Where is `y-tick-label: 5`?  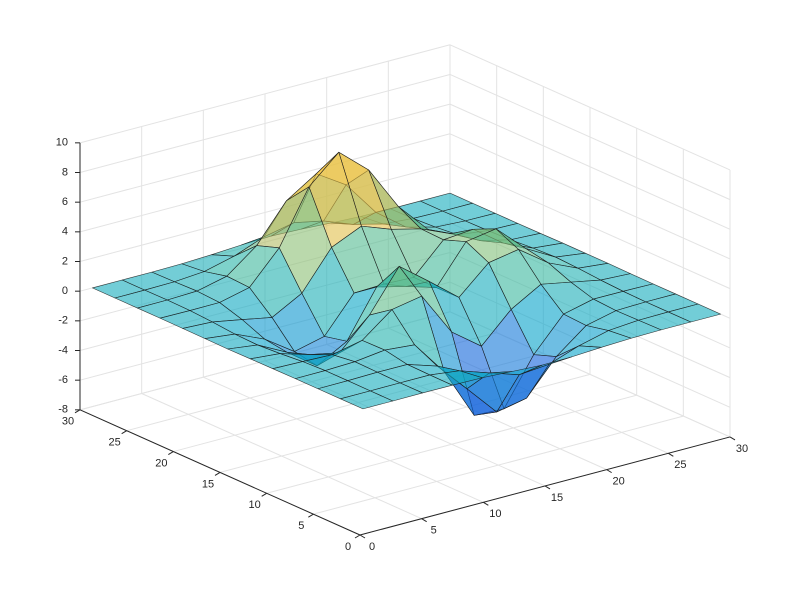 y-tick-label: 5 is located at coordinates (301, 526).